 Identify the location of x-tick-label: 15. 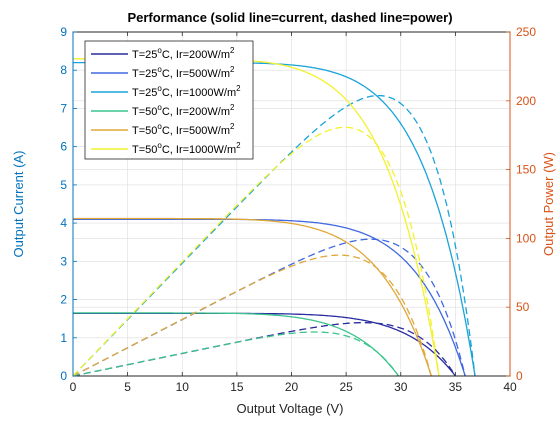
(237, 387).